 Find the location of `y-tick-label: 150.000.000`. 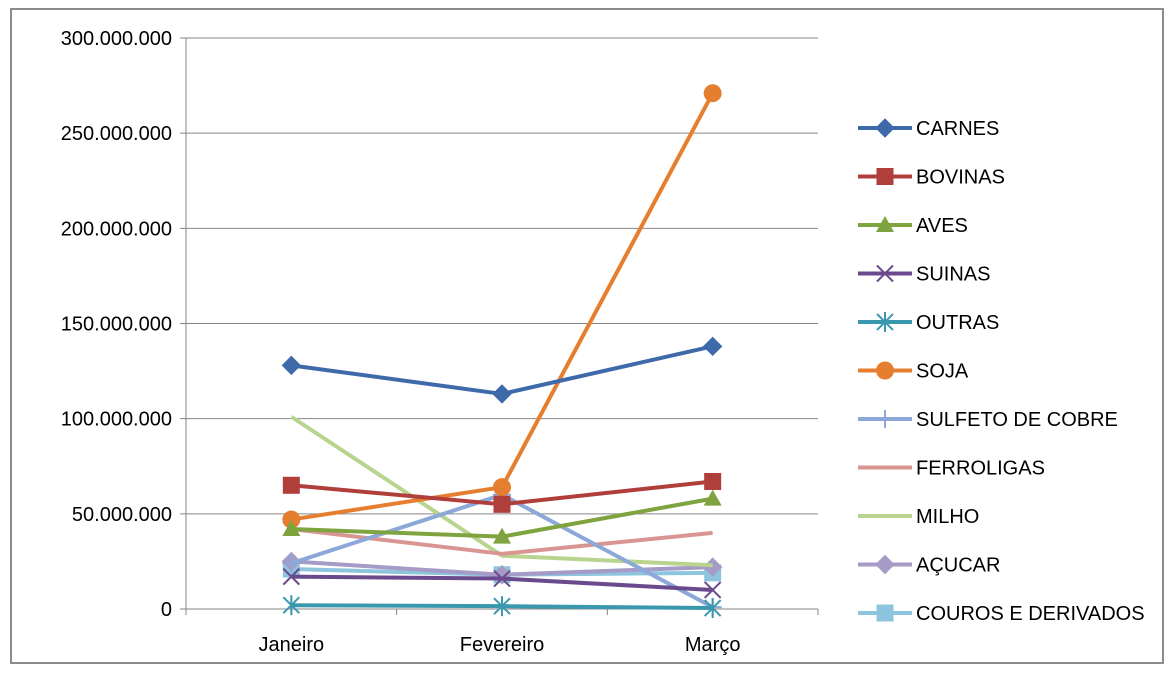

y-tick-label: 150.000.000 is located at coordinates (116, 325).